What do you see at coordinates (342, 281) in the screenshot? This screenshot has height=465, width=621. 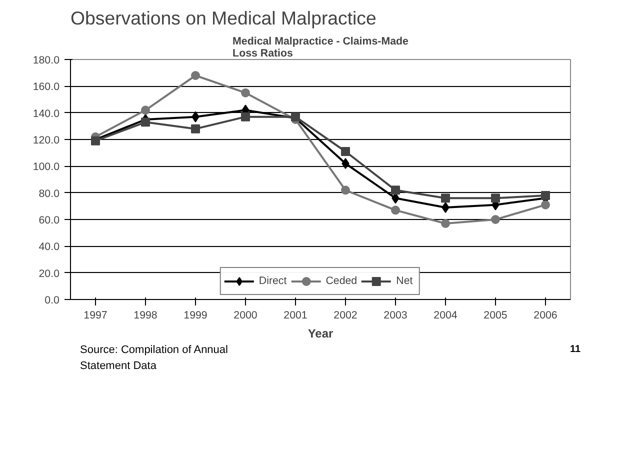 I see `legend-label: Ceded` at bounding box center [342, 281].